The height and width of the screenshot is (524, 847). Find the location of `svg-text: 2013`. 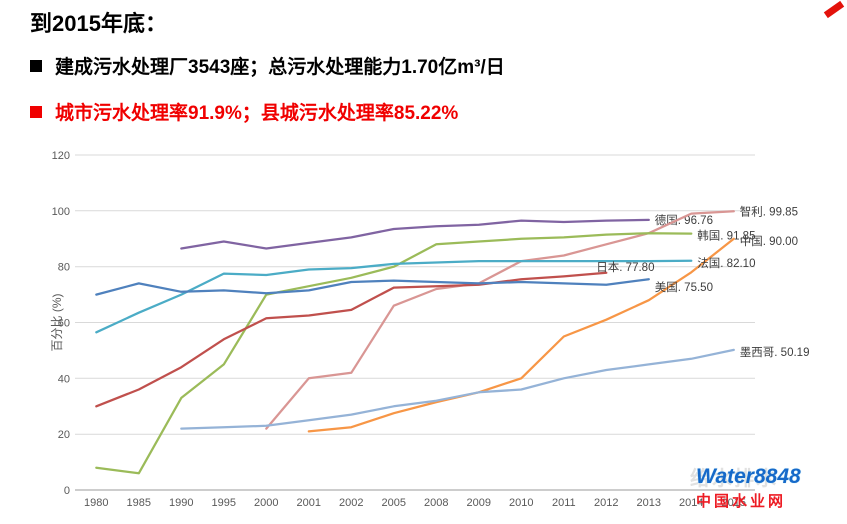

svg-text: 2013 is located at coordinates (649, 503).